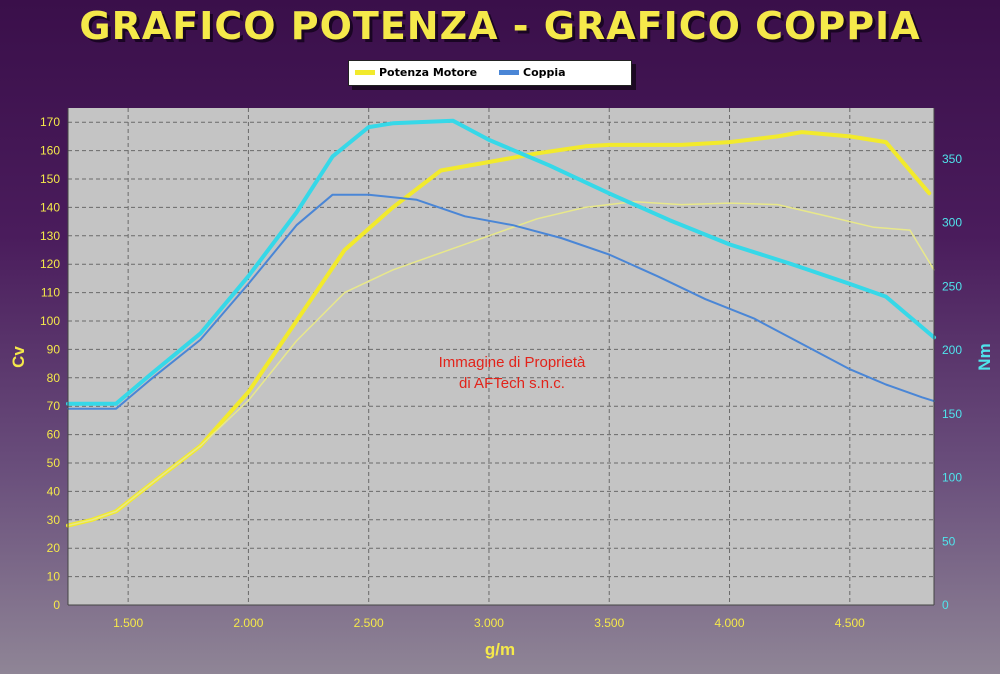 This screenshot has height=674, width=1000. I want to click on x-axis-label: g/m, so click(500, 649).